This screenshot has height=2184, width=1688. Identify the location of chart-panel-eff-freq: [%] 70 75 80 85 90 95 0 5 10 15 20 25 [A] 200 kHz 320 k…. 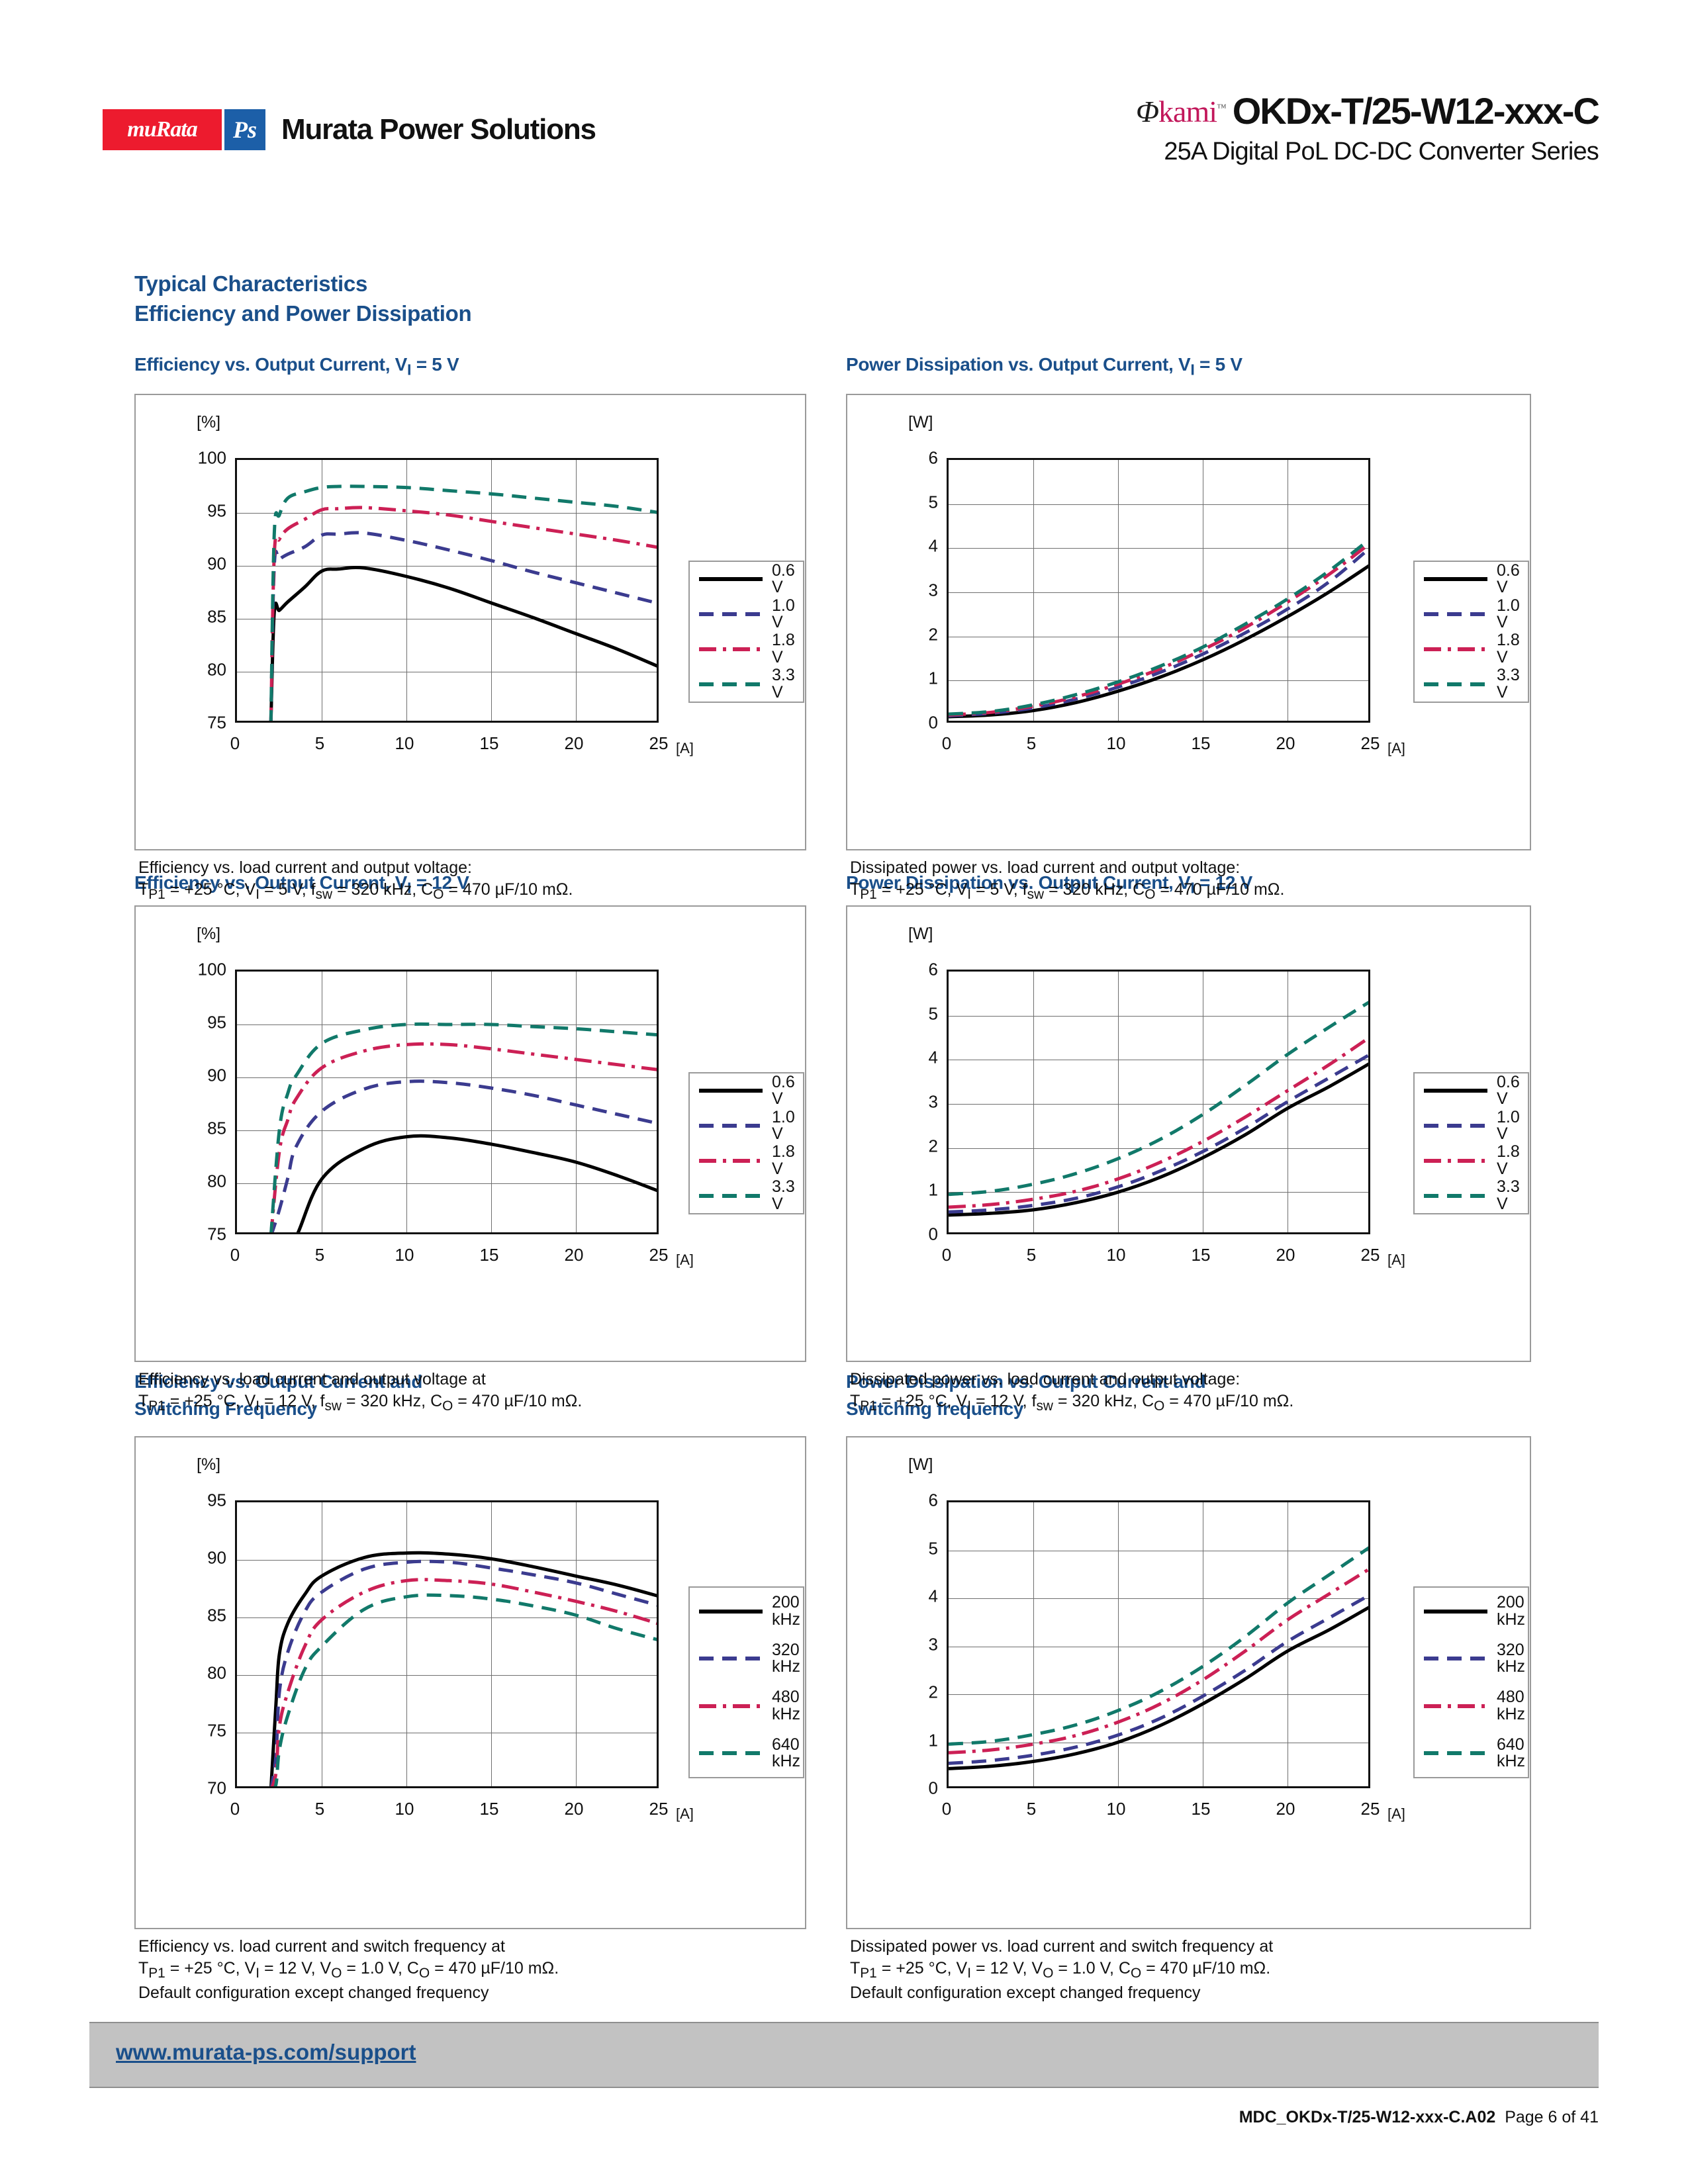
(470, 1683).